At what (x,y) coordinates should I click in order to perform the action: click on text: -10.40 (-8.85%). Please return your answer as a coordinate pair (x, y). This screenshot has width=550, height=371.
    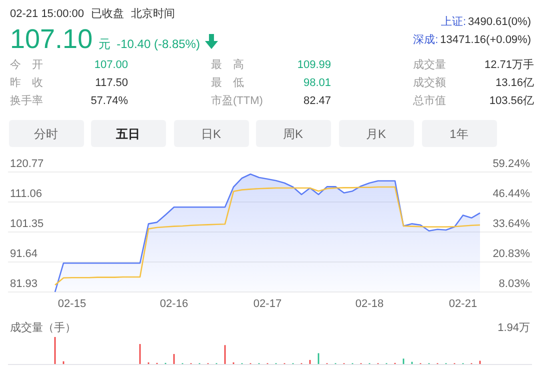
    Looking at the image, I should click on (158, 44).